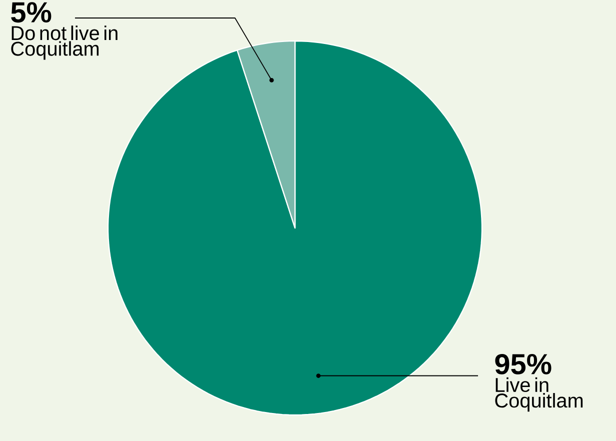  I want to click on data-label: 5%, so click(31, 12).